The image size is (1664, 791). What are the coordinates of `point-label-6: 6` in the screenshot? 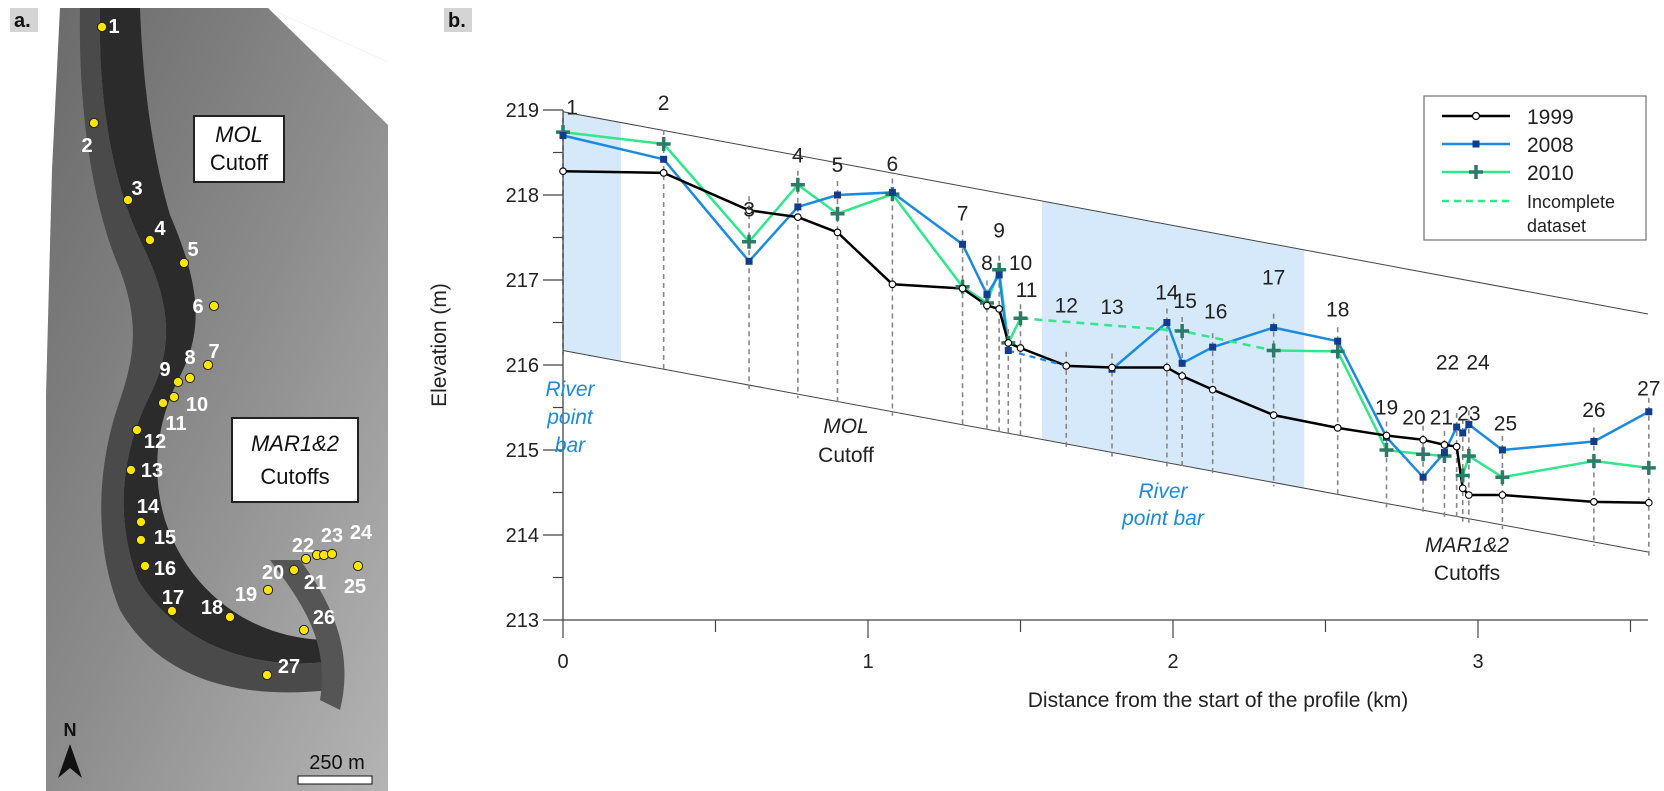 It's located at (893, 164).